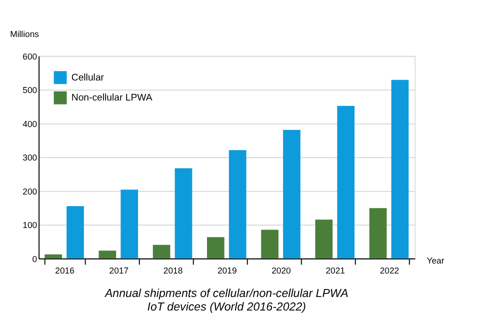 This screenshot has width=488, height=335. What do you see at coordinates (30, 225) in the screenshot?
I see `y-tick-label: 100` at bounding box center [30, 225].